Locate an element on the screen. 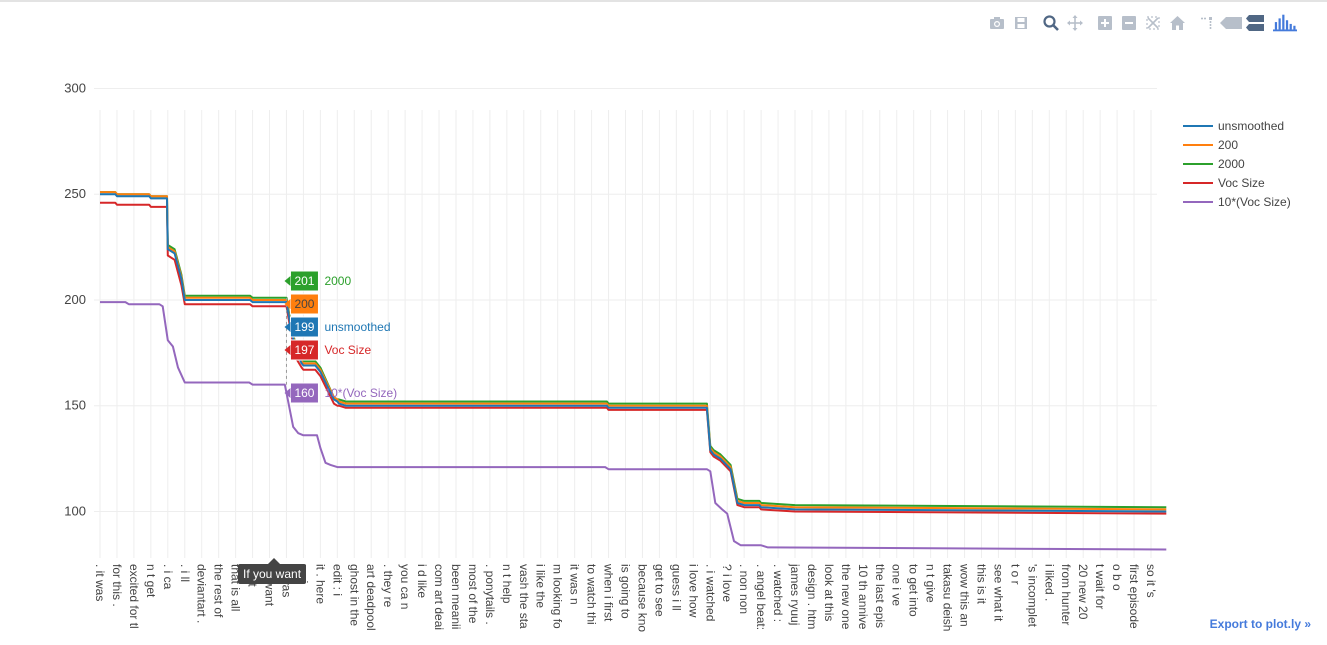 Image resolution: width=1327 pixels, height=645 pixels. x-tick-label: been meanii is located at coordinates (456, 596).